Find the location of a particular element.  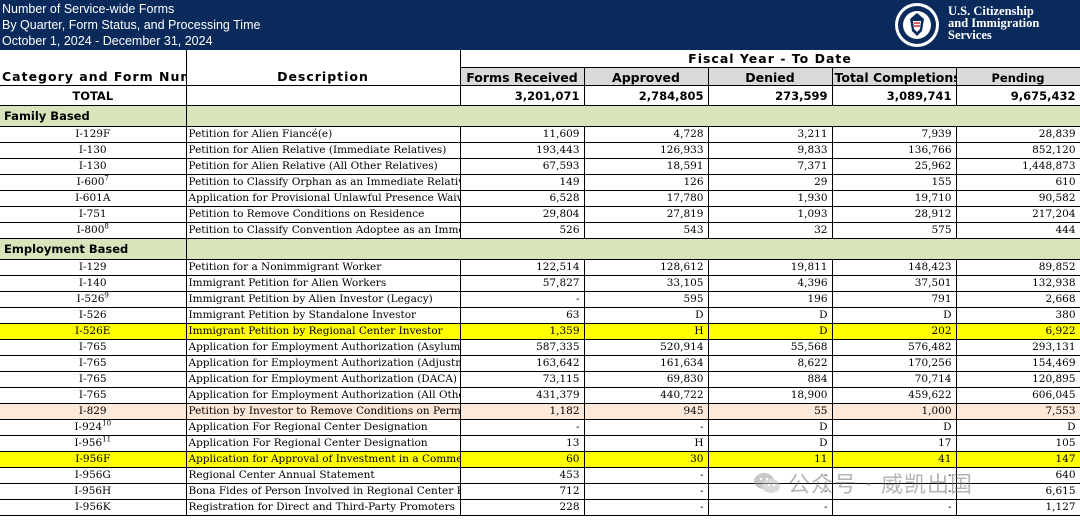

completions-cell: 19,710 is located at coordinates (894, 198).